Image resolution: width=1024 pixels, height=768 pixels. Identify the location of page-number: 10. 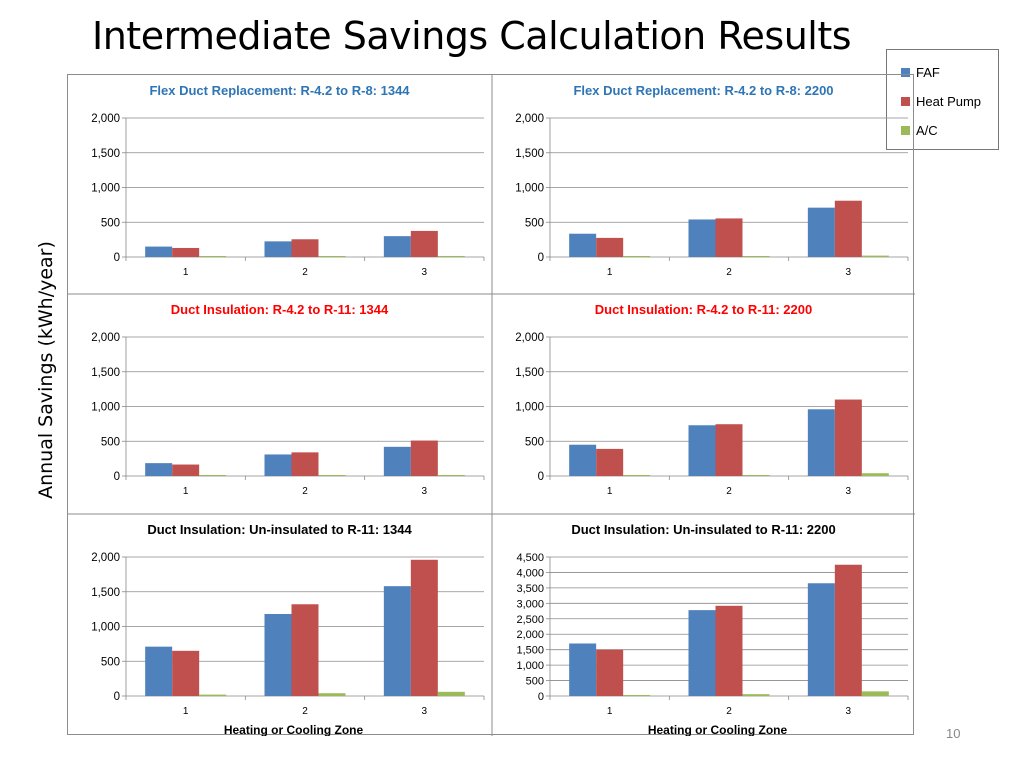
(953, 733).